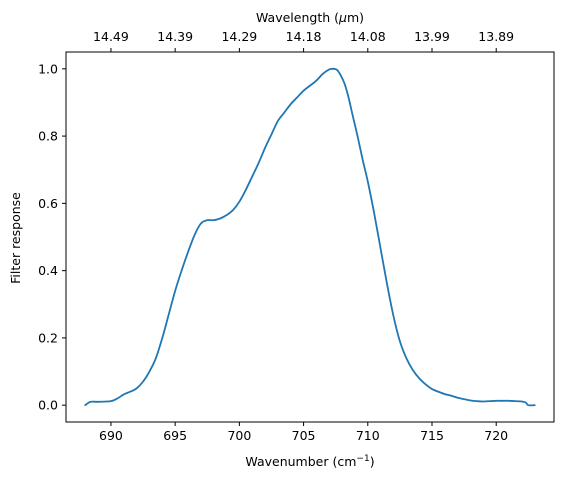 Image resolution: width=570 pixels, height=480 pixels. What do you see at coordinates (111, 435) in the screenshot?
I see `x-tick-label: 690` at bounding box center [111, 435].